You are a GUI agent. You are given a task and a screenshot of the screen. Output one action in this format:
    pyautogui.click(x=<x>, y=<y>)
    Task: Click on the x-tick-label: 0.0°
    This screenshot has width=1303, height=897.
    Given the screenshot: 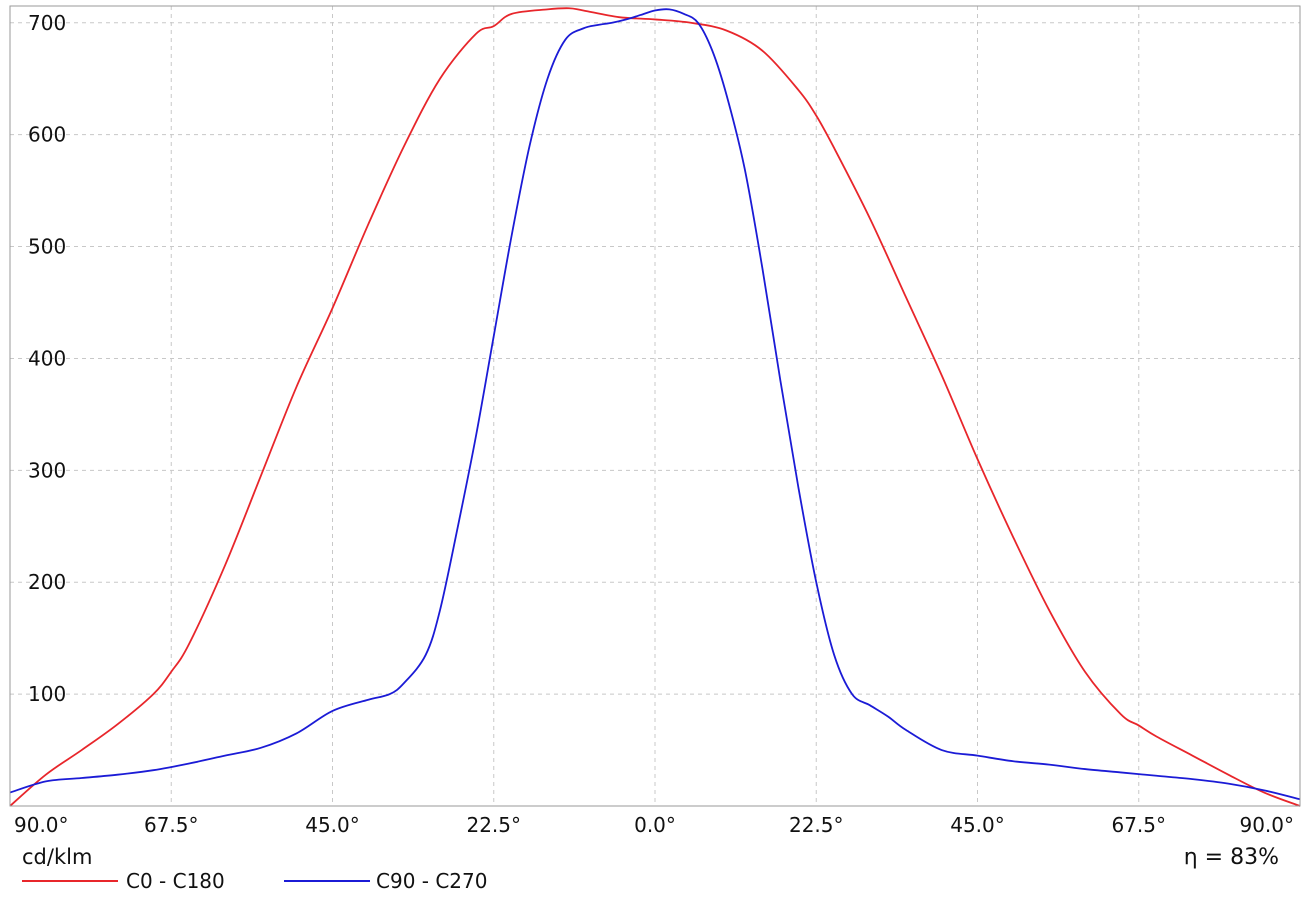 What is the action you would take?
    pyautogui.click(x=655, y=825)
    